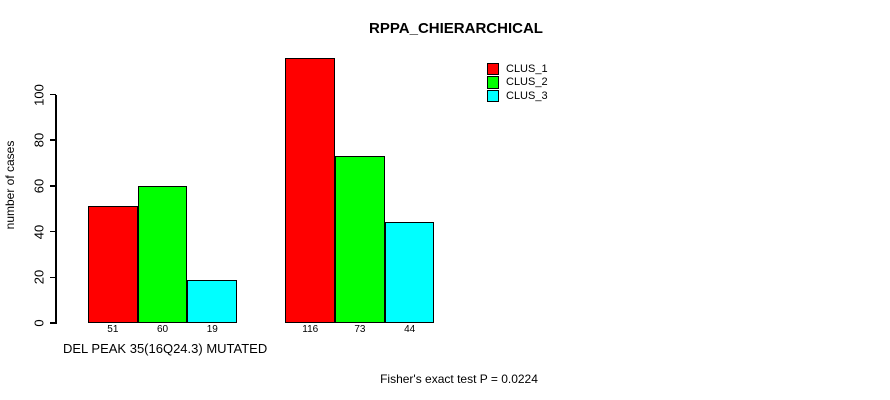 The height and width of the screenshot is (400, 890). Describe the element at coordinates (310, 190) in the screenshot. I see `bar-clus_1-group2` at that location.